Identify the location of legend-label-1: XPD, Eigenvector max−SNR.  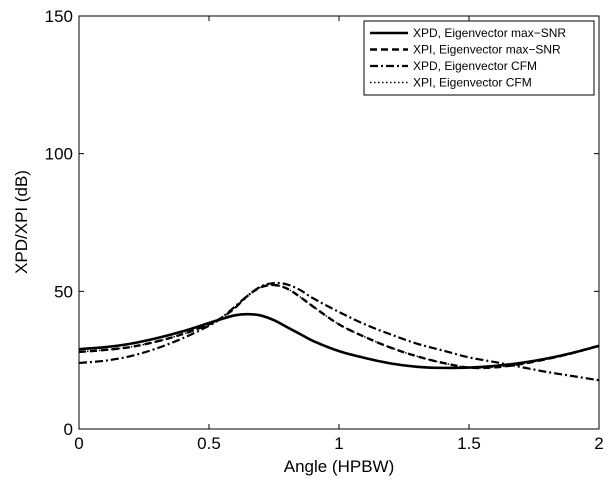
(489, 33).